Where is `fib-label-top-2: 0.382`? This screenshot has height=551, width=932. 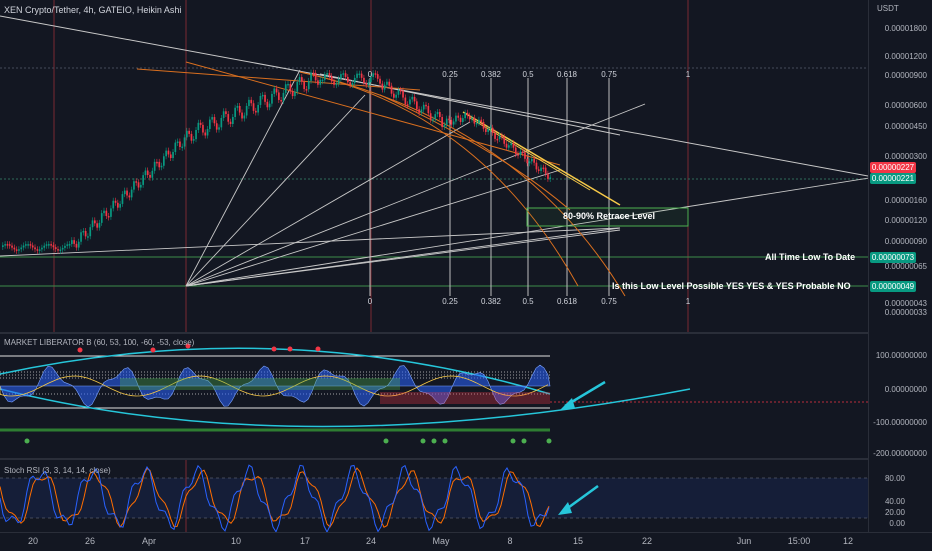 fib-label-top-2: 0.382 is located at coordinates (491, 74).